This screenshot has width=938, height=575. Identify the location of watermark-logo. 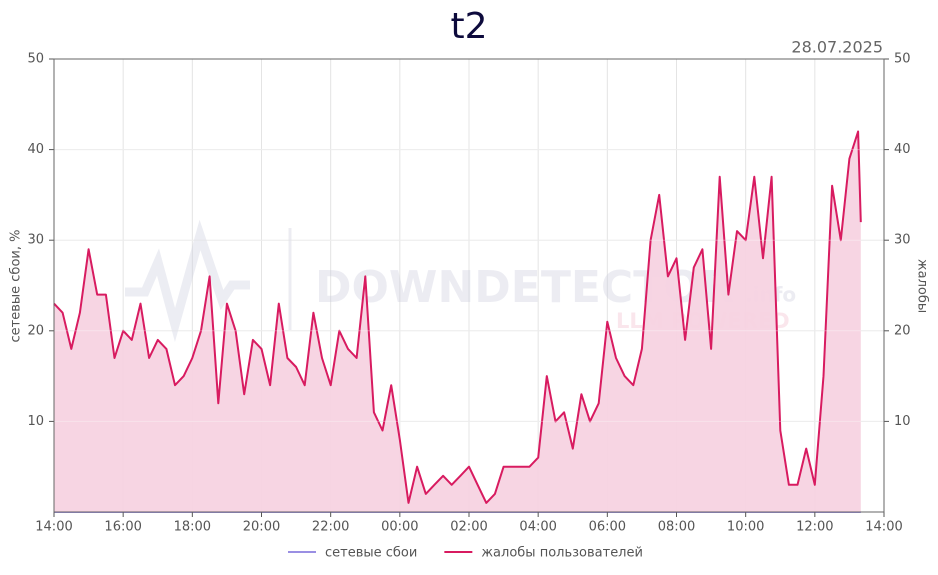
(187, 281).